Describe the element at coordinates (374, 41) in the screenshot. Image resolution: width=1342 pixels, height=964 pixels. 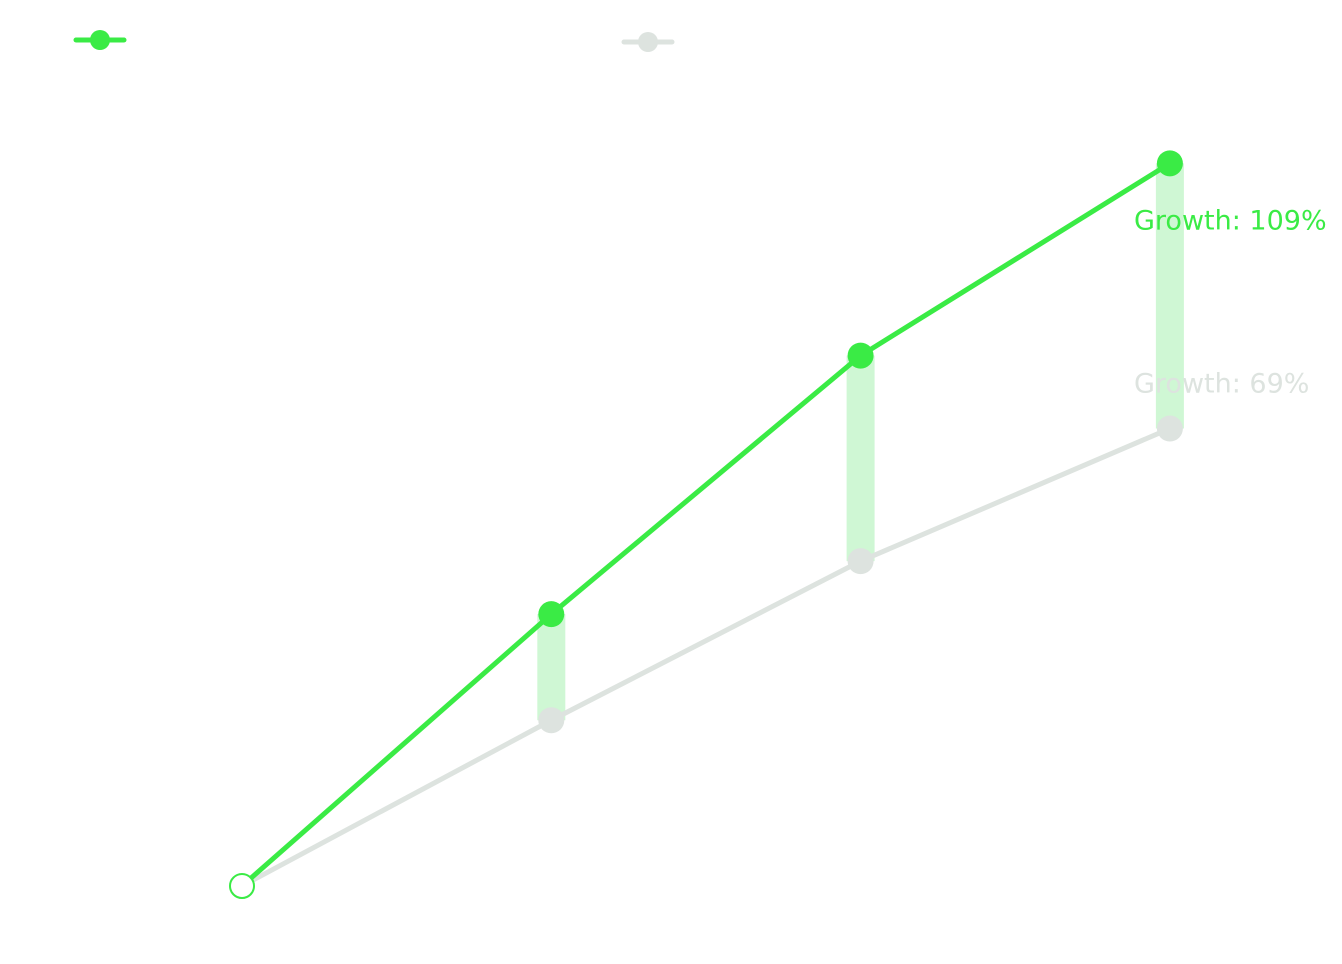
I see `legend` at that location.